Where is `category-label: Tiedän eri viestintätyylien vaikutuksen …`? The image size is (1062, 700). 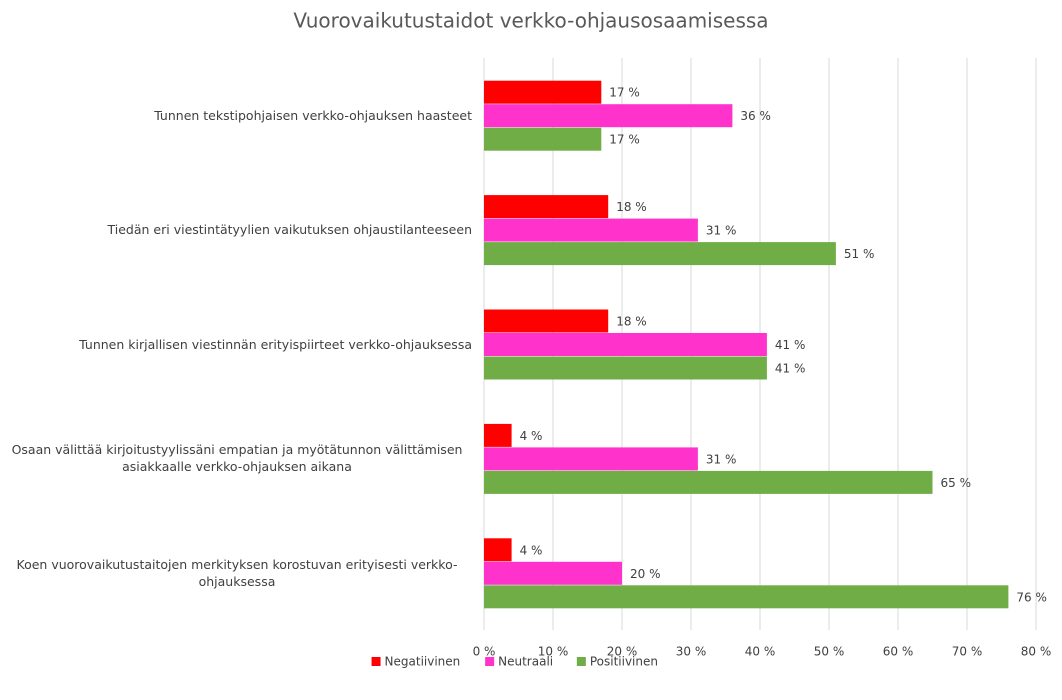
category-label: Tiedän eri viestintätyylien vaikutuksen … is located at coordinates (236, 230).